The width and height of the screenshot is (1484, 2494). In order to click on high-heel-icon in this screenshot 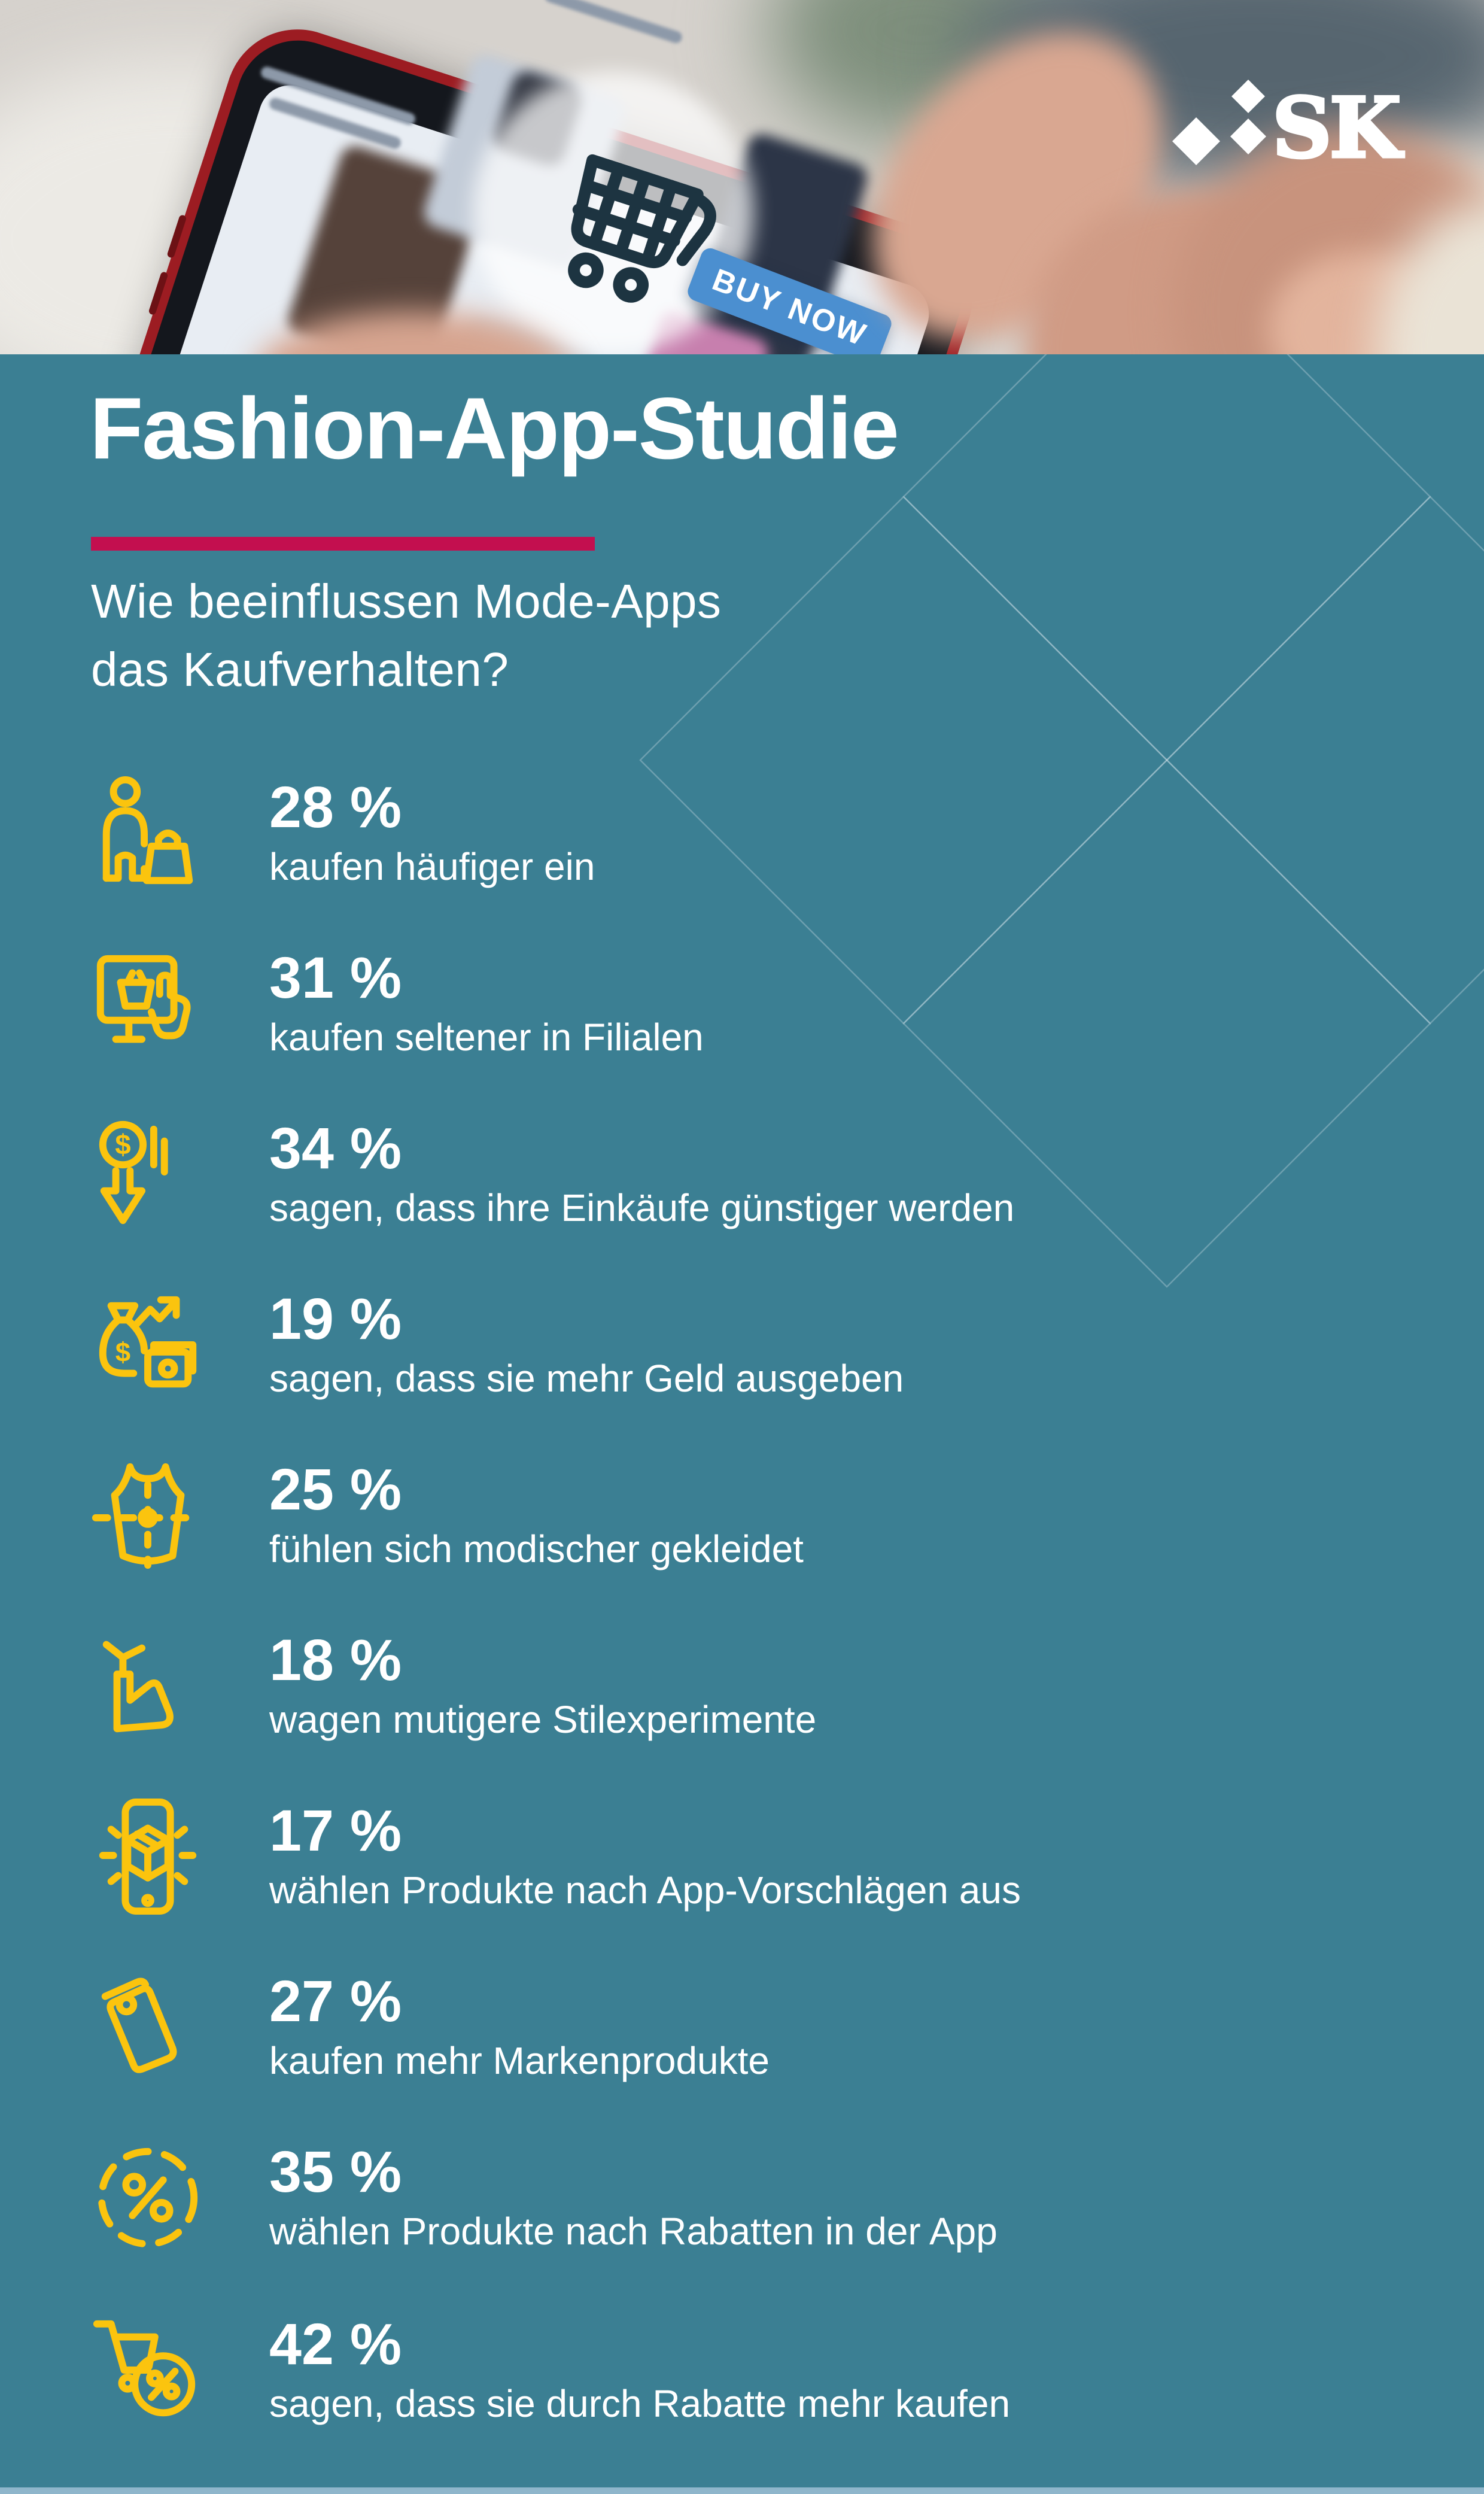, I will do `click(148, 1686)`.